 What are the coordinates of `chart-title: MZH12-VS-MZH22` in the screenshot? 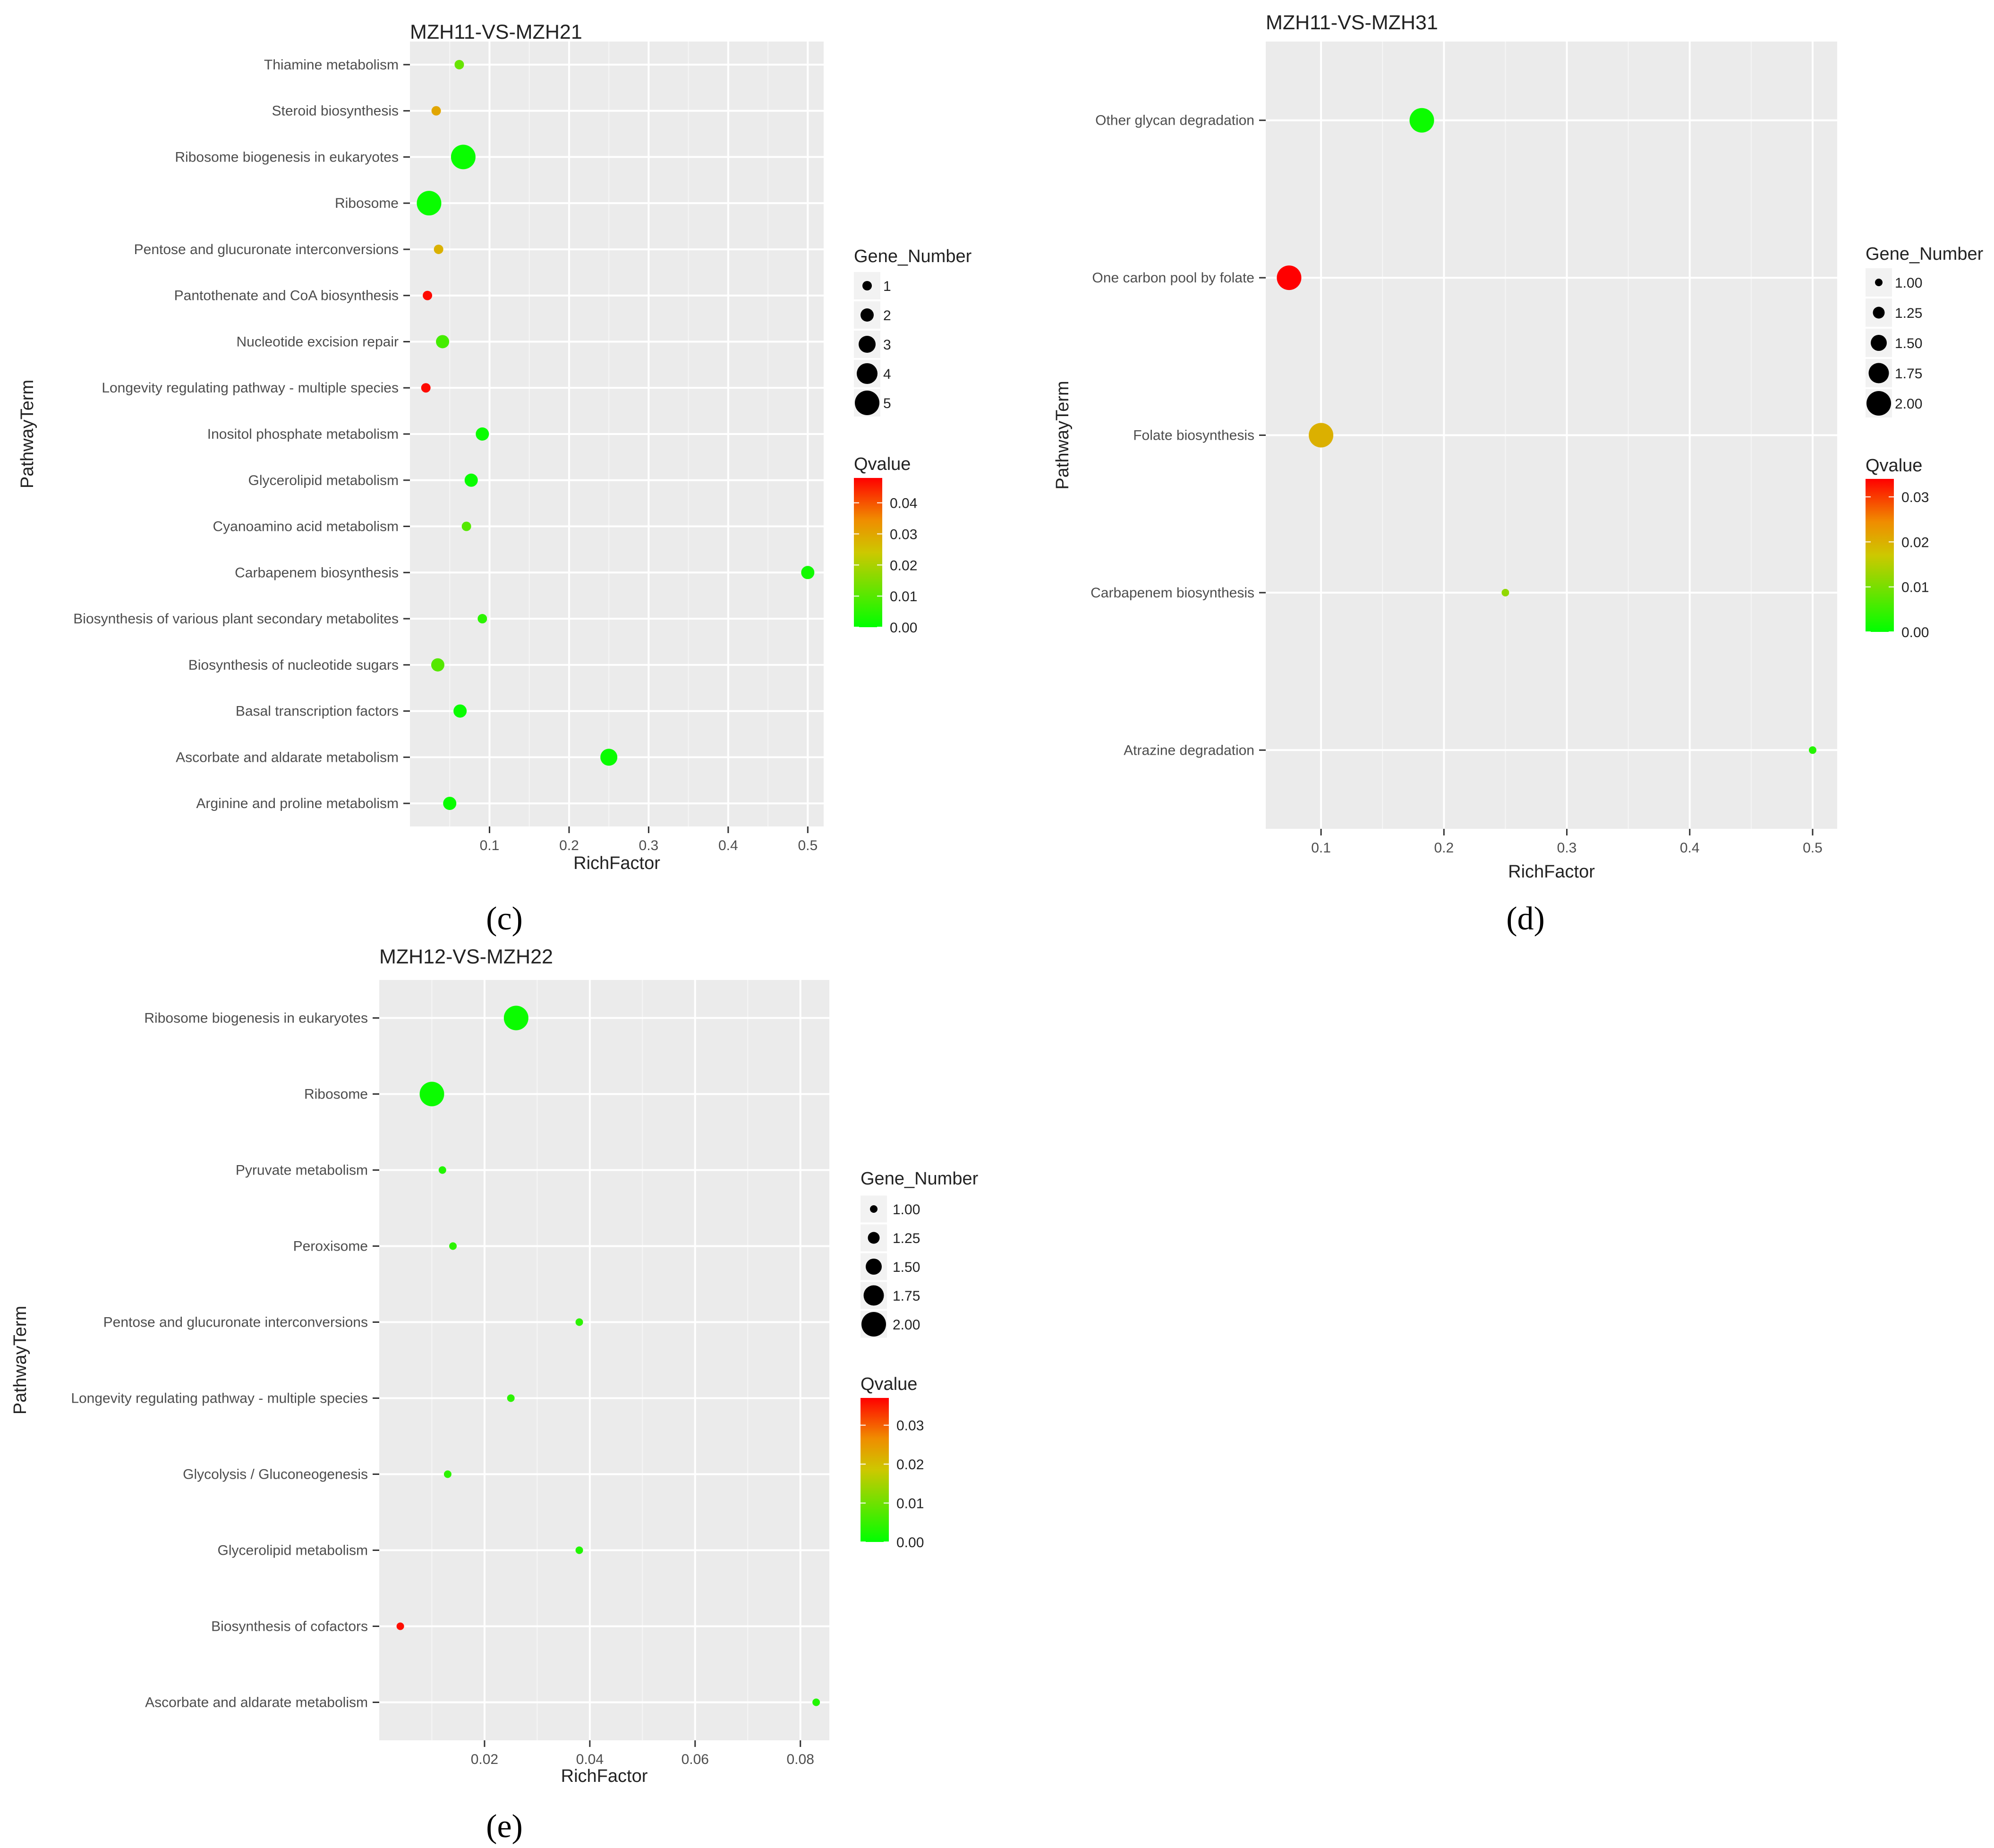 It's located at (466, 956).